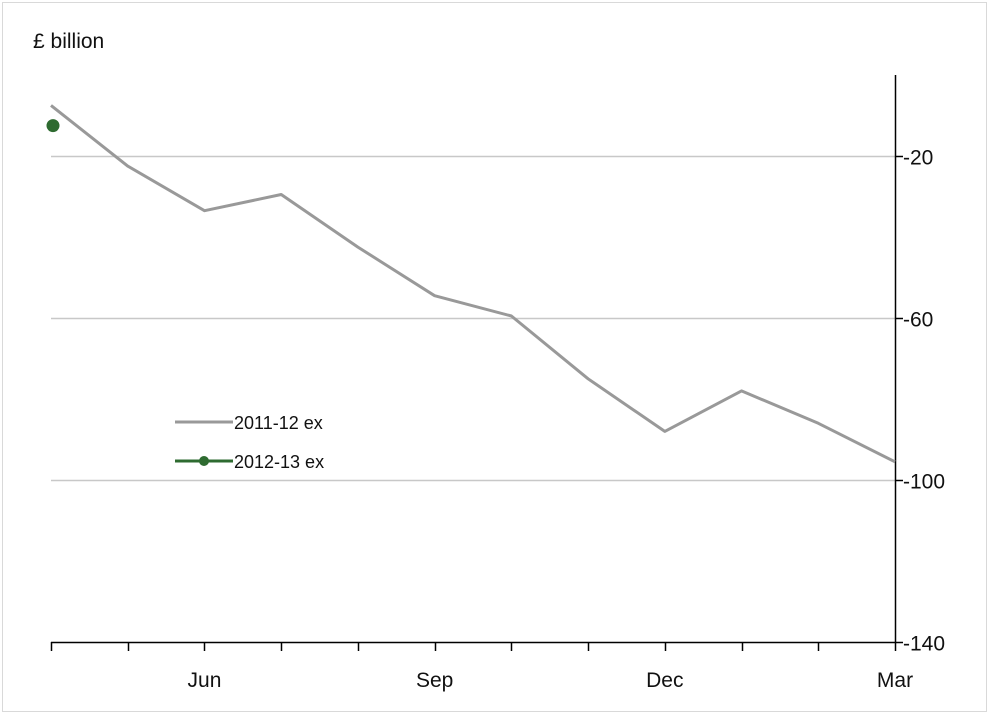 This screenshot has height=716, width=991. What do you see at coordinates (278, 423) in the screenshot?
I see `legend-label-2011-12: 2011-12 ex` at bounding box center [278, 423].